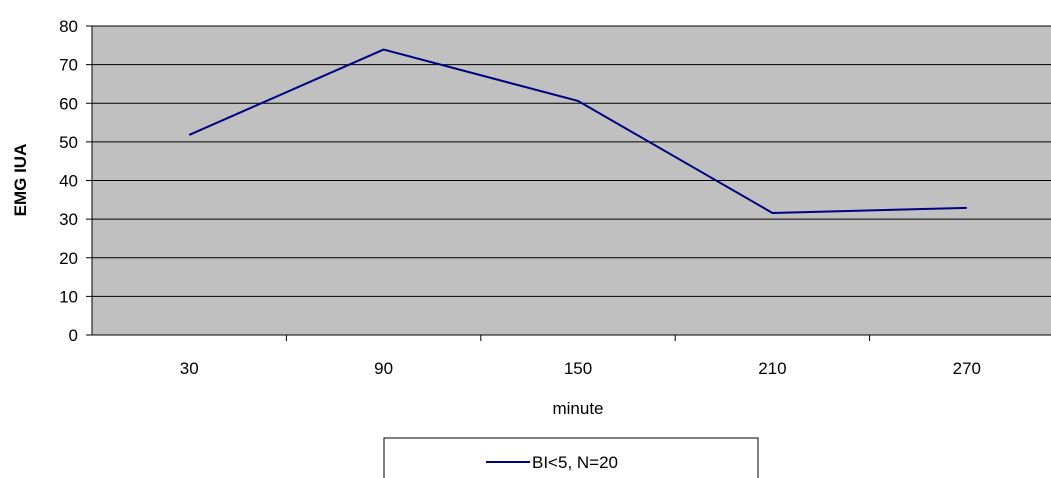 This screenshot has width=1051, height=478. Describe the element at coordinates (68, 65) in the screenshot. I see `y-tick-label: 70` at that location.